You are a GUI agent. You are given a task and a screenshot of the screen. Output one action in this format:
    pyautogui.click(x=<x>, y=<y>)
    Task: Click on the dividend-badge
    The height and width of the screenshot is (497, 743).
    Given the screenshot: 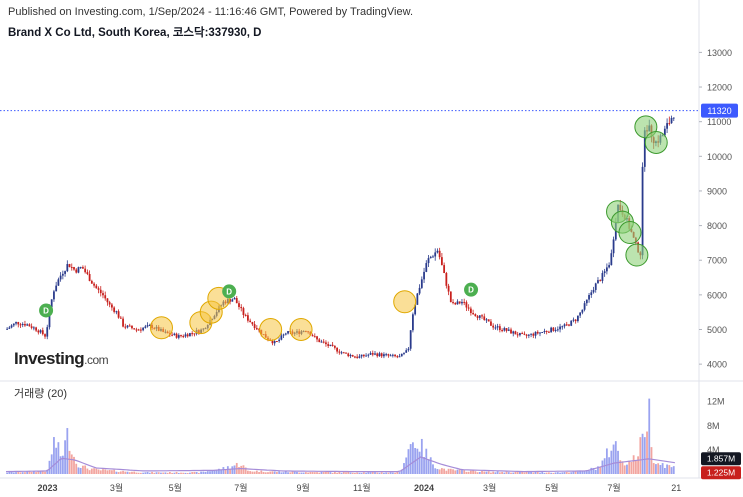 What is the action you would take?
    pyautogui.click(x=46, y=310)
    